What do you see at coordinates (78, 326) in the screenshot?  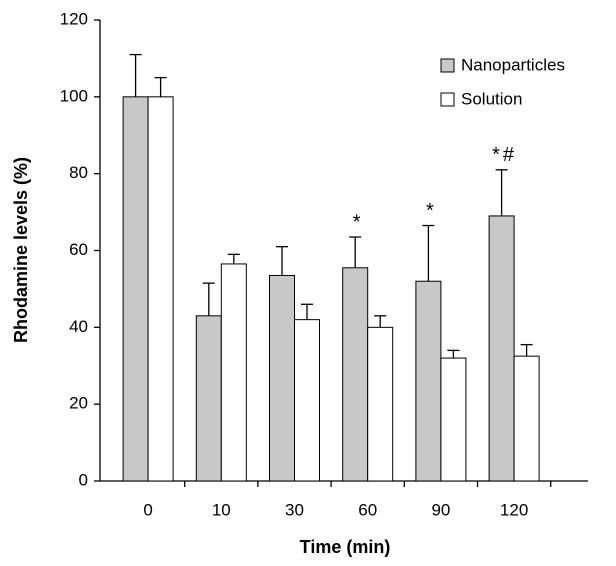 I see `y-tick-label: 40` at bounding box center [78, 326].